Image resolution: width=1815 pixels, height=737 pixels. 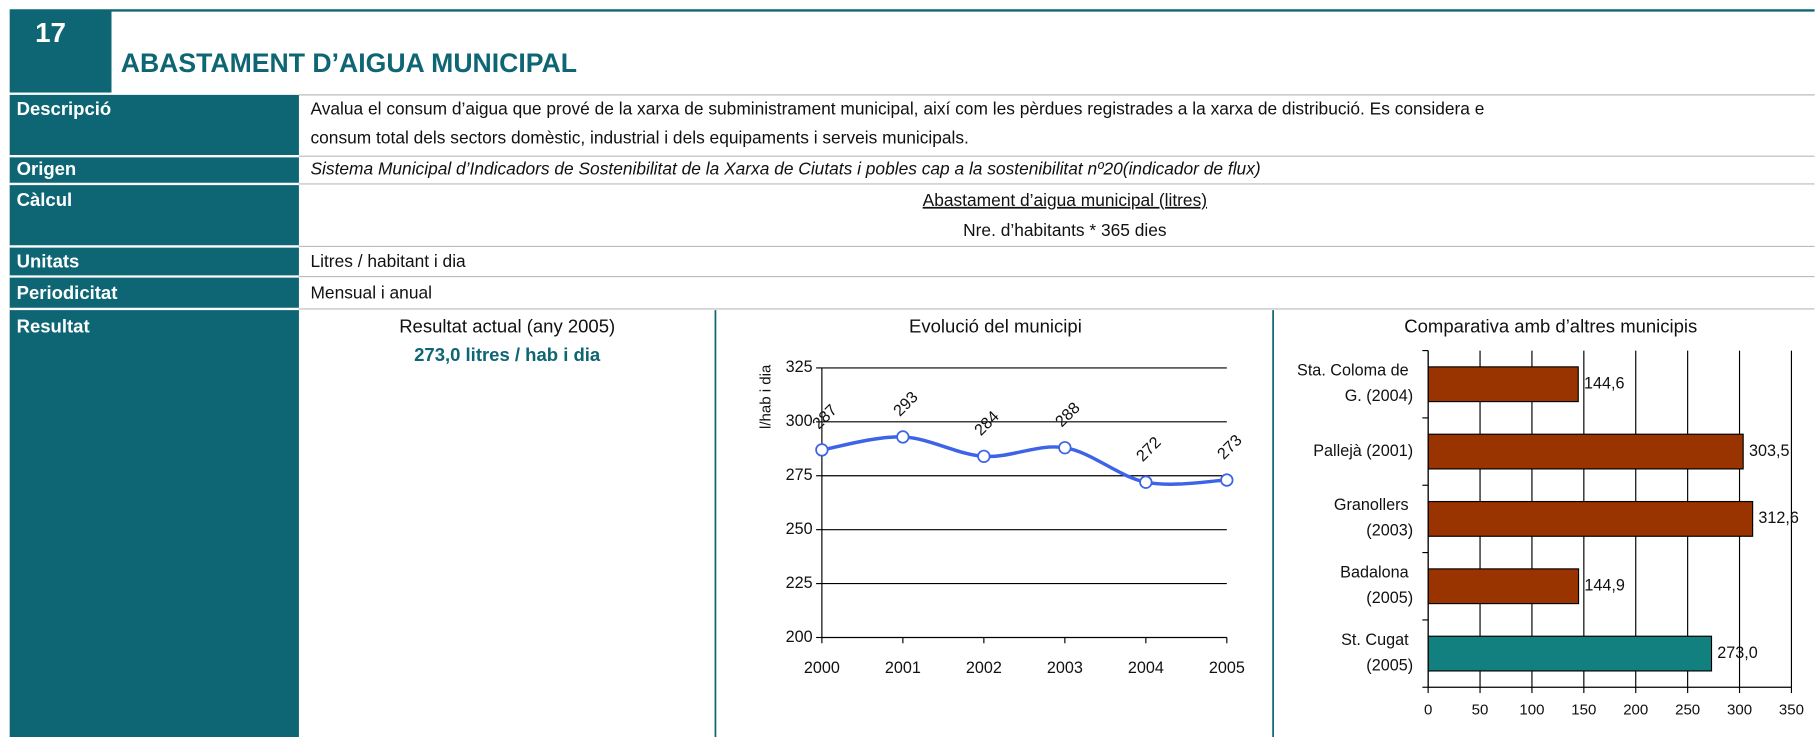 What do you see at coordinates (154, 415) in the screenshot?
I see `label-column` at bounding box center [154, 415].